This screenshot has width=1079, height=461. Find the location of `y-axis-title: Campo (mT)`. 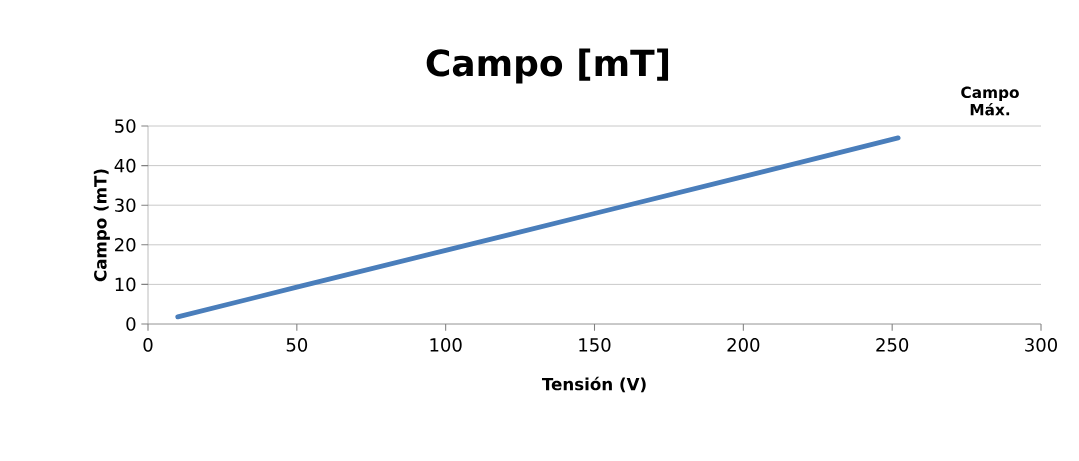

y-axis-title: Campo (mT) is located at coordinates (101, 225).